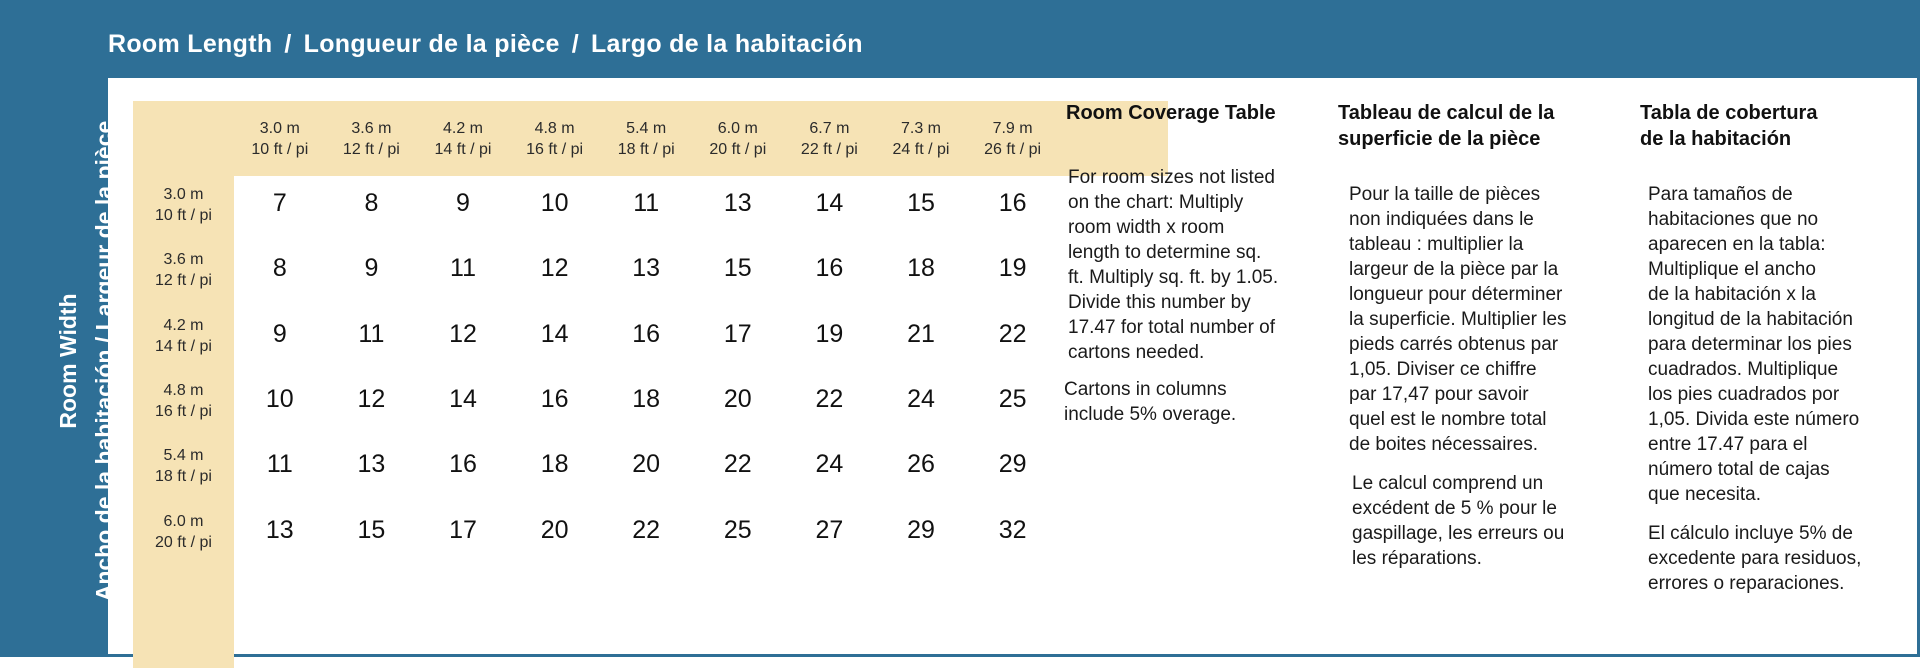 This screenshot has width=1920, height=668. Describe the element at coordinates (1454, 344) in the screenshot. I see `info-line: pieds carrés obtenus par` at that location.